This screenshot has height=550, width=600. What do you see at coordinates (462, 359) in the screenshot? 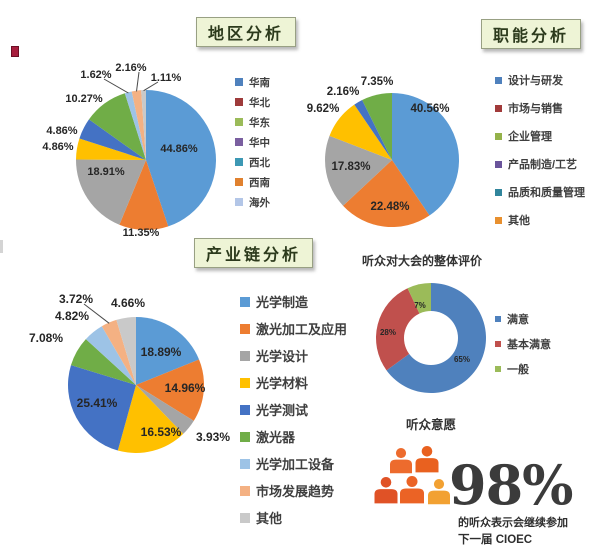
I see `evaluation-datalabel: 65%` at bounding box center [462, 359].